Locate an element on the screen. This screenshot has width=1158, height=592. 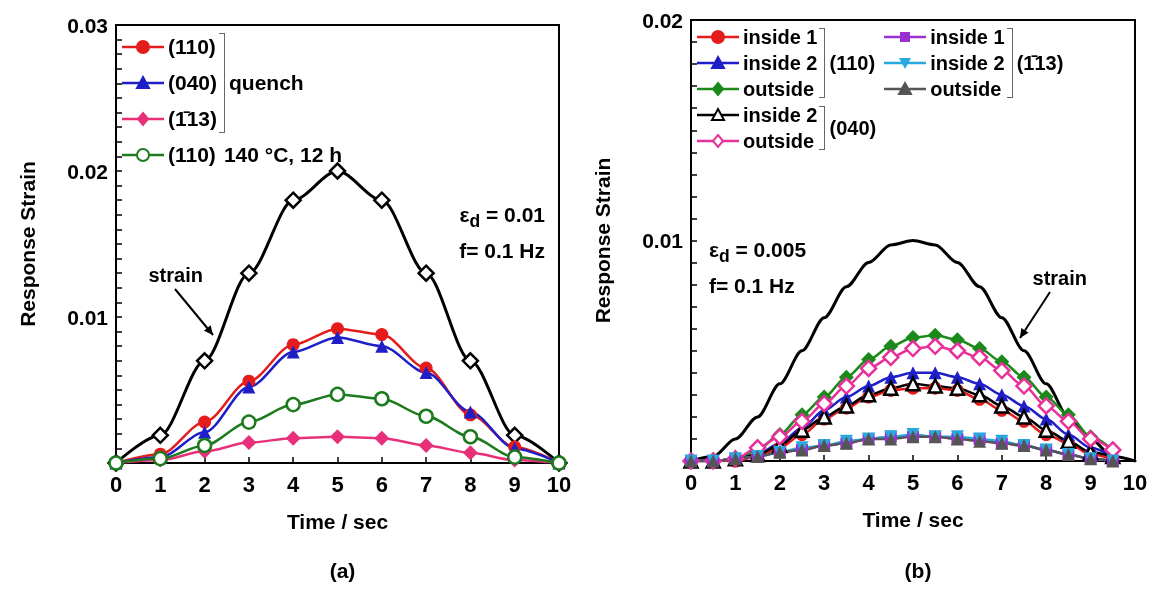
annotation: (110) is located at coordinates (852, 63).